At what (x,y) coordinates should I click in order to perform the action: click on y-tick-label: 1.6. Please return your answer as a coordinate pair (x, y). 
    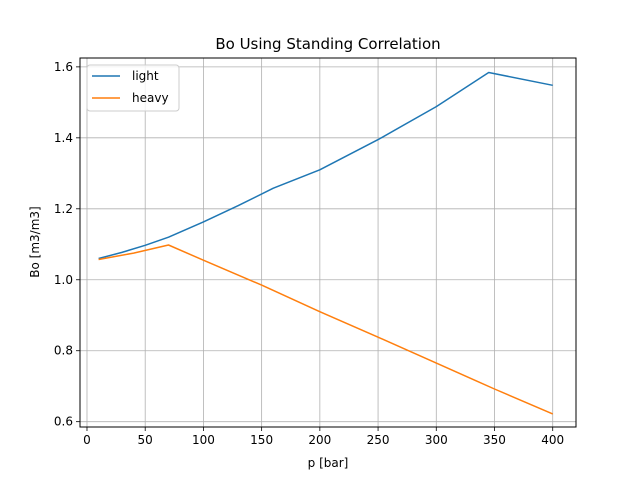
    Looking at the image, I should click on (63, 67).